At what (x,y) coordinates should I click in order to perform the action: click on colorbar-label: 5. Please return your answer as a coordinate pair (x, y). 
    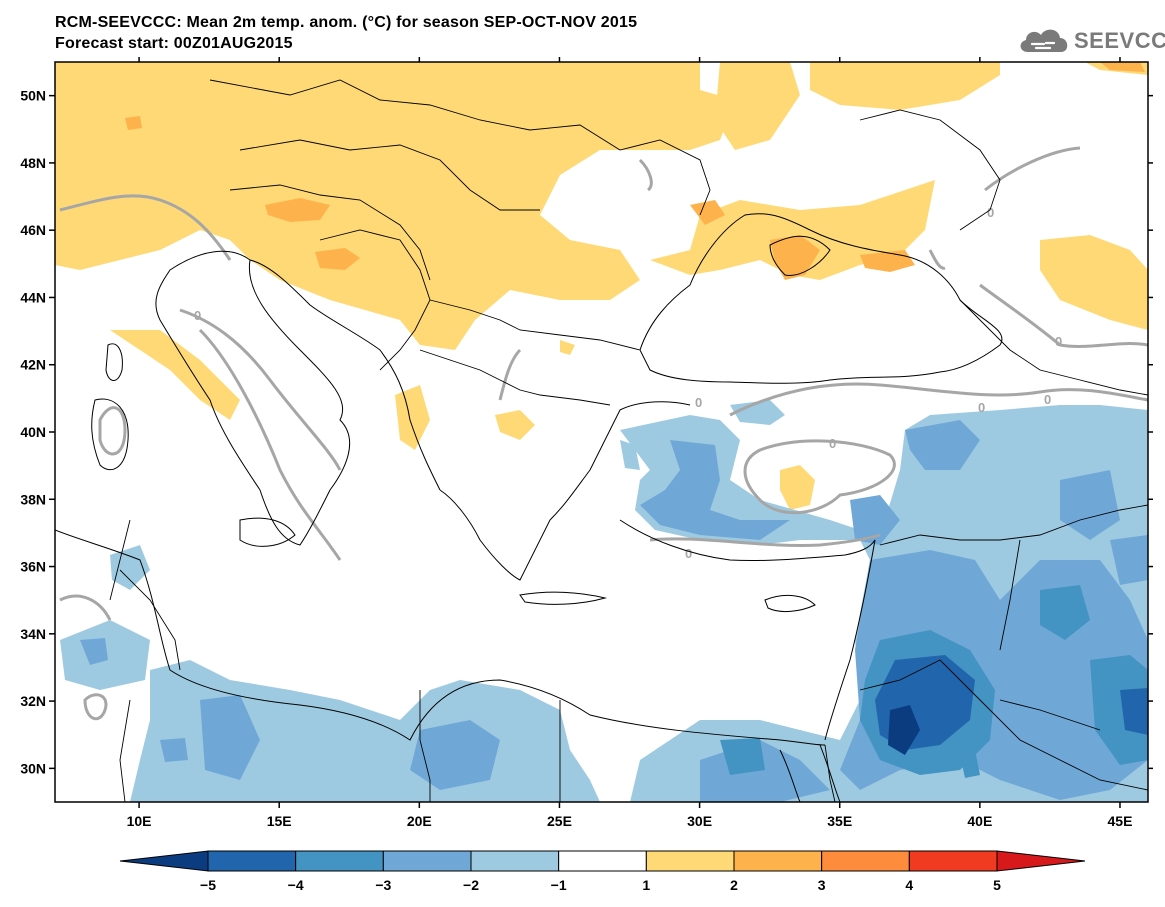
    Looking at the image, I should click on (997, 885).